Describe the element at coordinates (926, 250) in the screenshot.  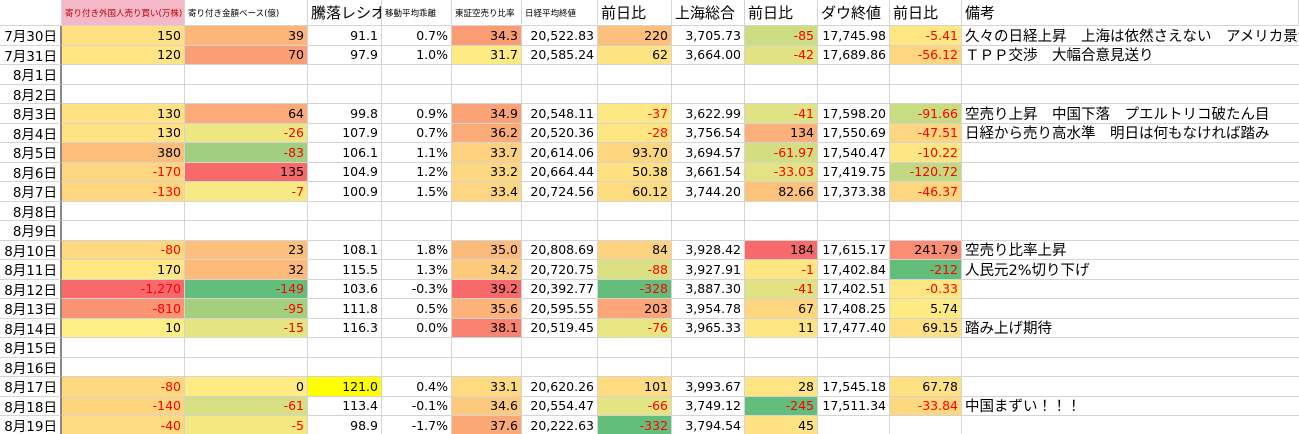
I see `value-cell: 241.79` at that location.